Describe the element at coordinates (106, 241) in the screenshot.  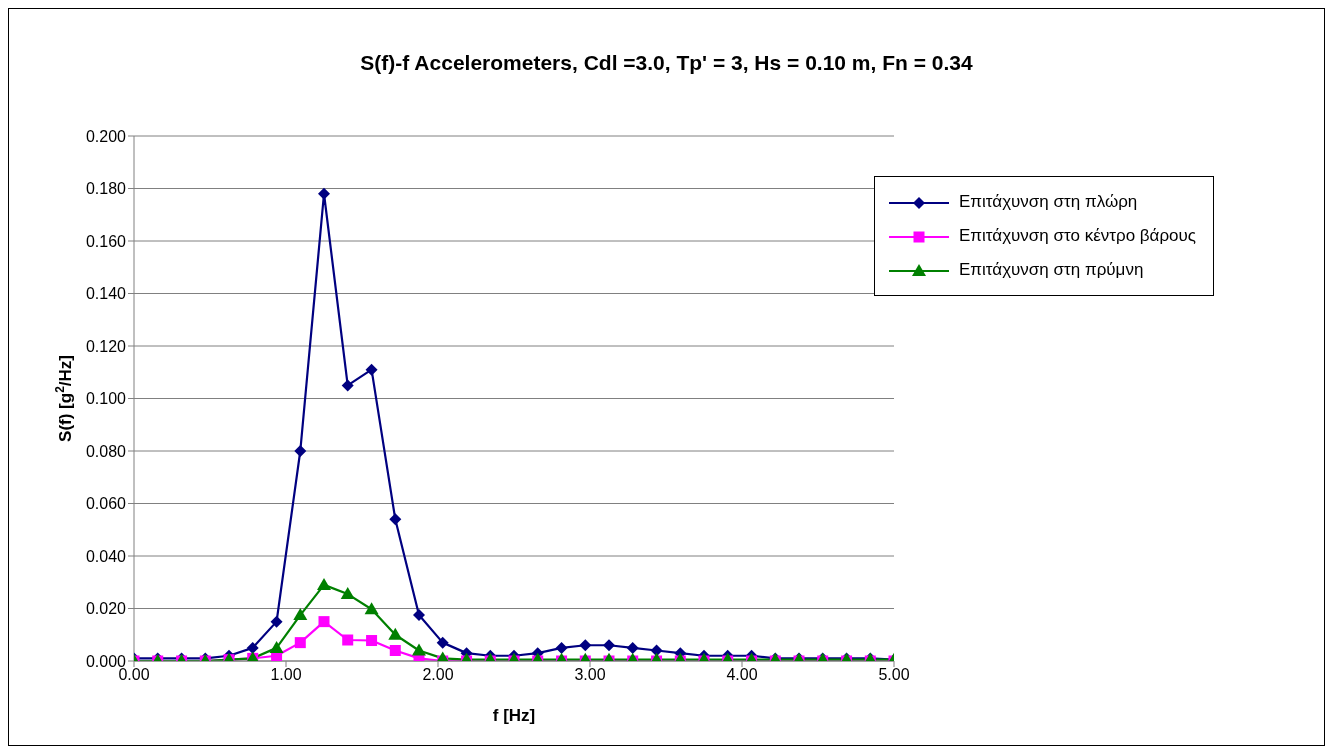
I see `y-tick-label: 0.160` at that location.